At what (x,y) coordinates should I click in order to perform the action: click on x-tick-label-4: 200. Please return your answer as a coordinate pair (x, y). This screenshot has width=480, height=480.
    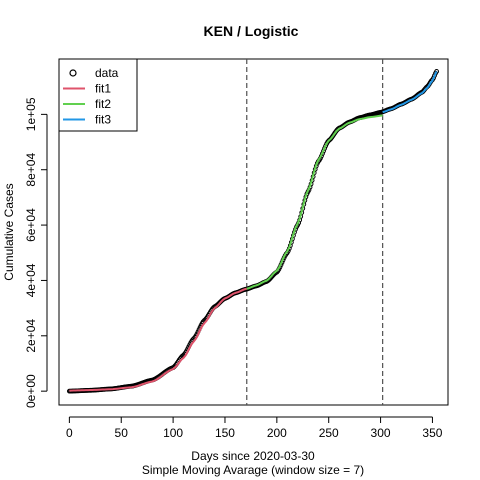
    Looking at the image, I should click on (277, 433).